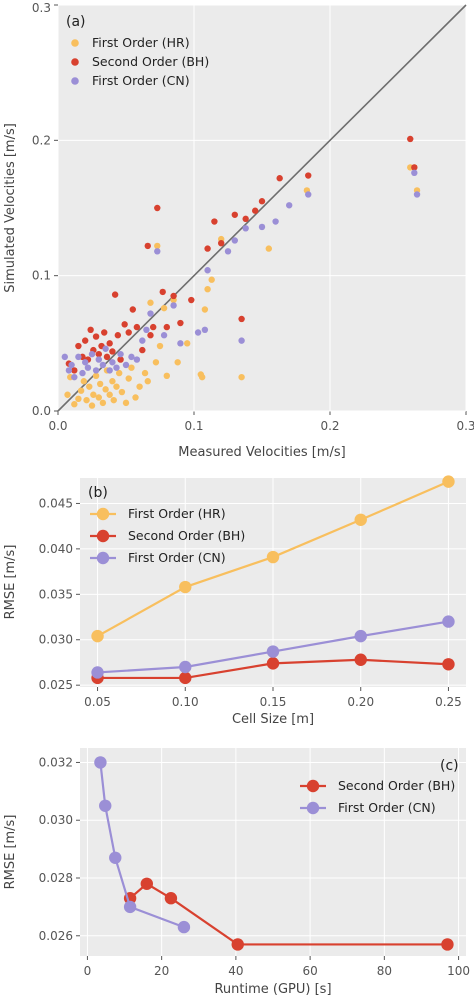  I want to click on x-tick-label-c: 100, so click(458, 971).